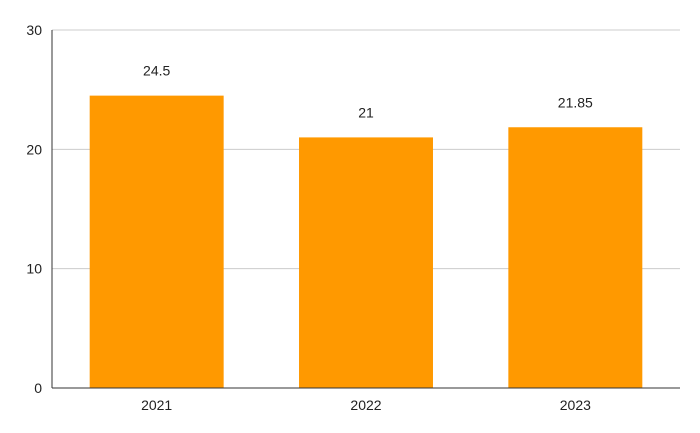  Describe the element at coordinates (39, 209) in the screenshot. I see `y-axis: 0 10 20 30` at that location.